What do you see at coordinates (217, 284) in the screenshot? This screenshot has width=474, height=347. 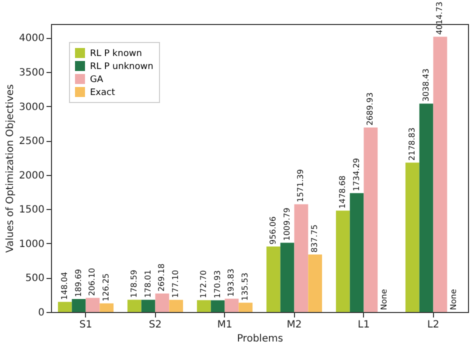 I see `data-label: 170.93` at bounding box center [217, 284].